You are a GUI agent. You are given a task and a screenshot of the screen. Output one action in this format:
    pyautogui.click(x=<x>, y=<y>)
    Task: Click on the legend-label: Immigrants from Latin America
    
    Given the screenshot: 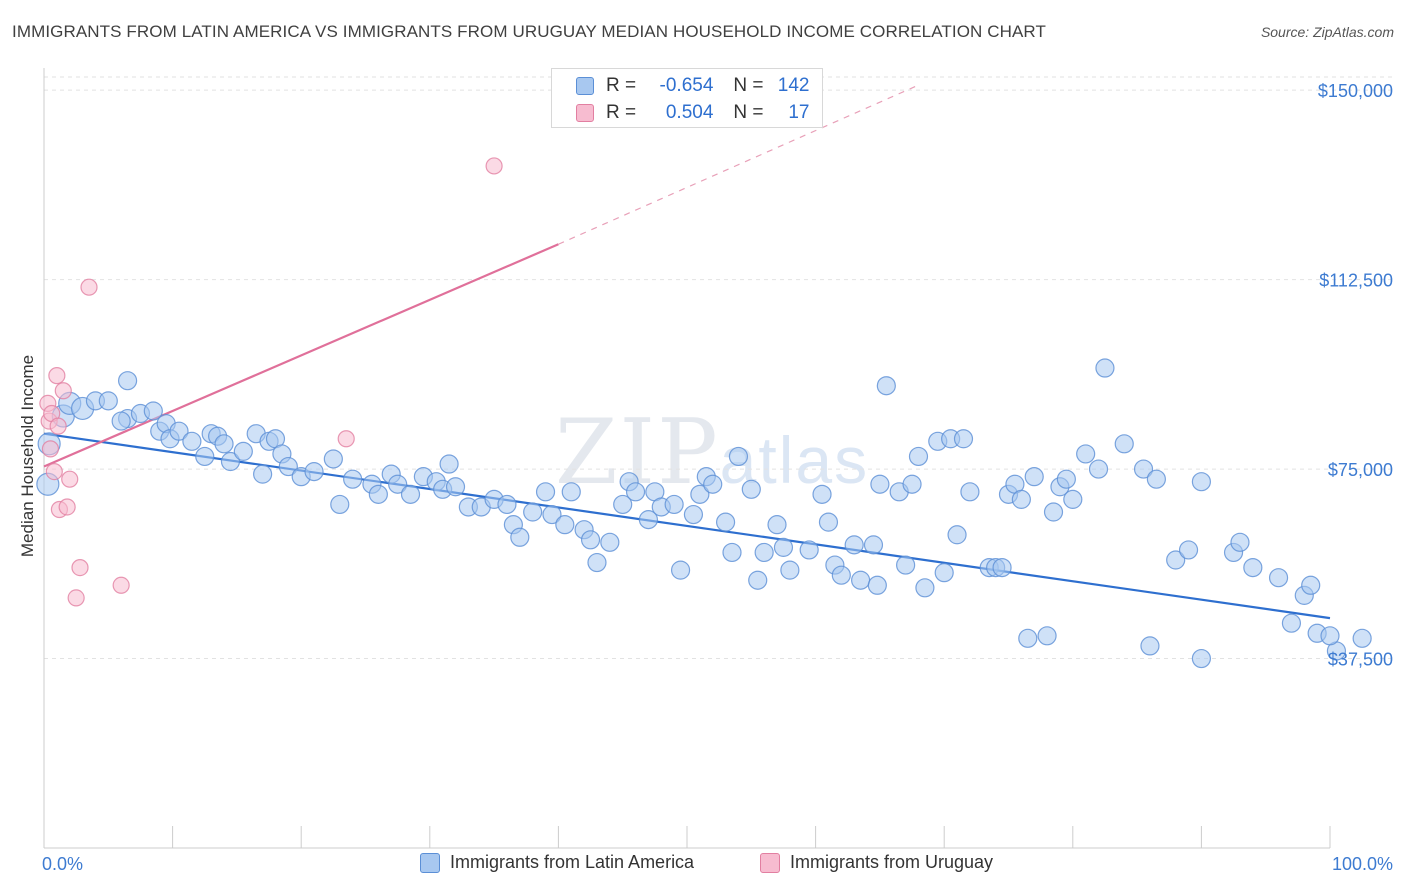 What is the action you would take?
    pyautogui.click(x=572, y=862)
    